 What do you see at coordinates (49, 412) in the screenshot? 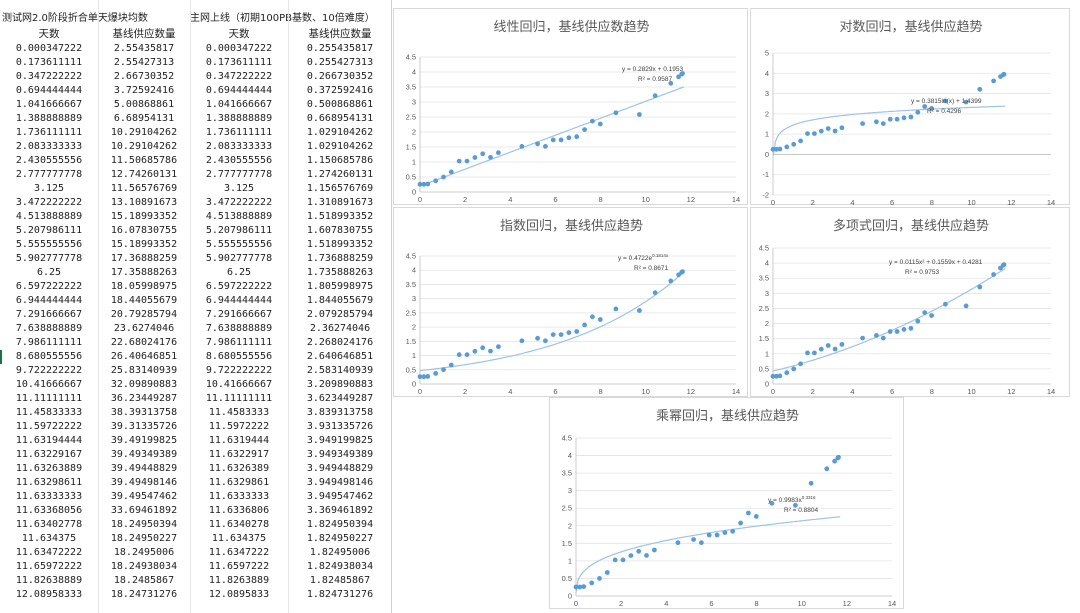
I see `cell-days: 11.45833333` at bounding box center [49, 412].